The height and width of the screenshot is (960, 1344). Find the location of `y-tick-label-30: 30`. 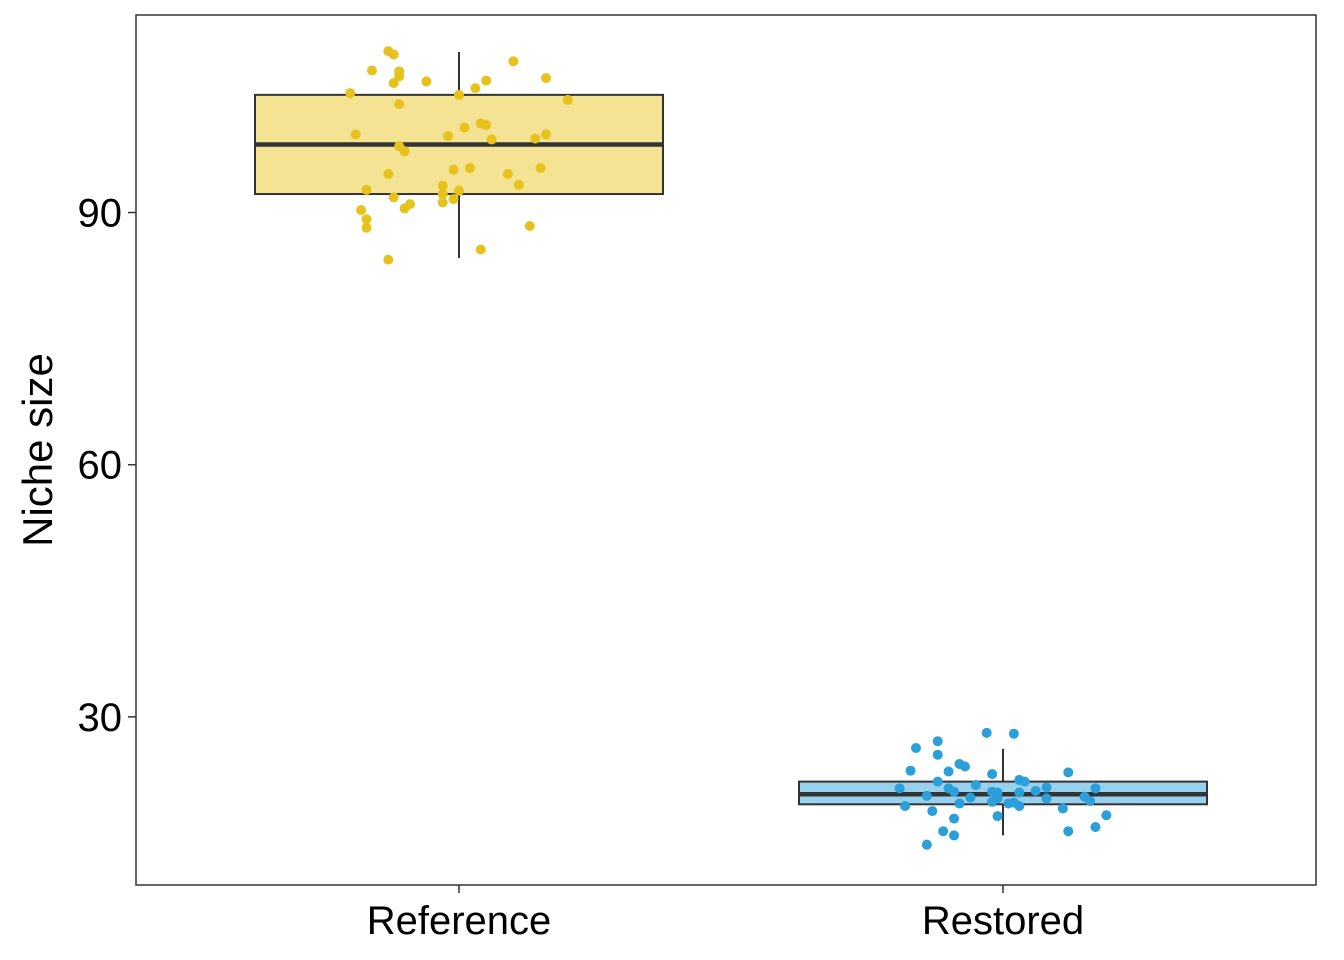

y-tick-label-30: 30 is located at coordinates (100, 718).